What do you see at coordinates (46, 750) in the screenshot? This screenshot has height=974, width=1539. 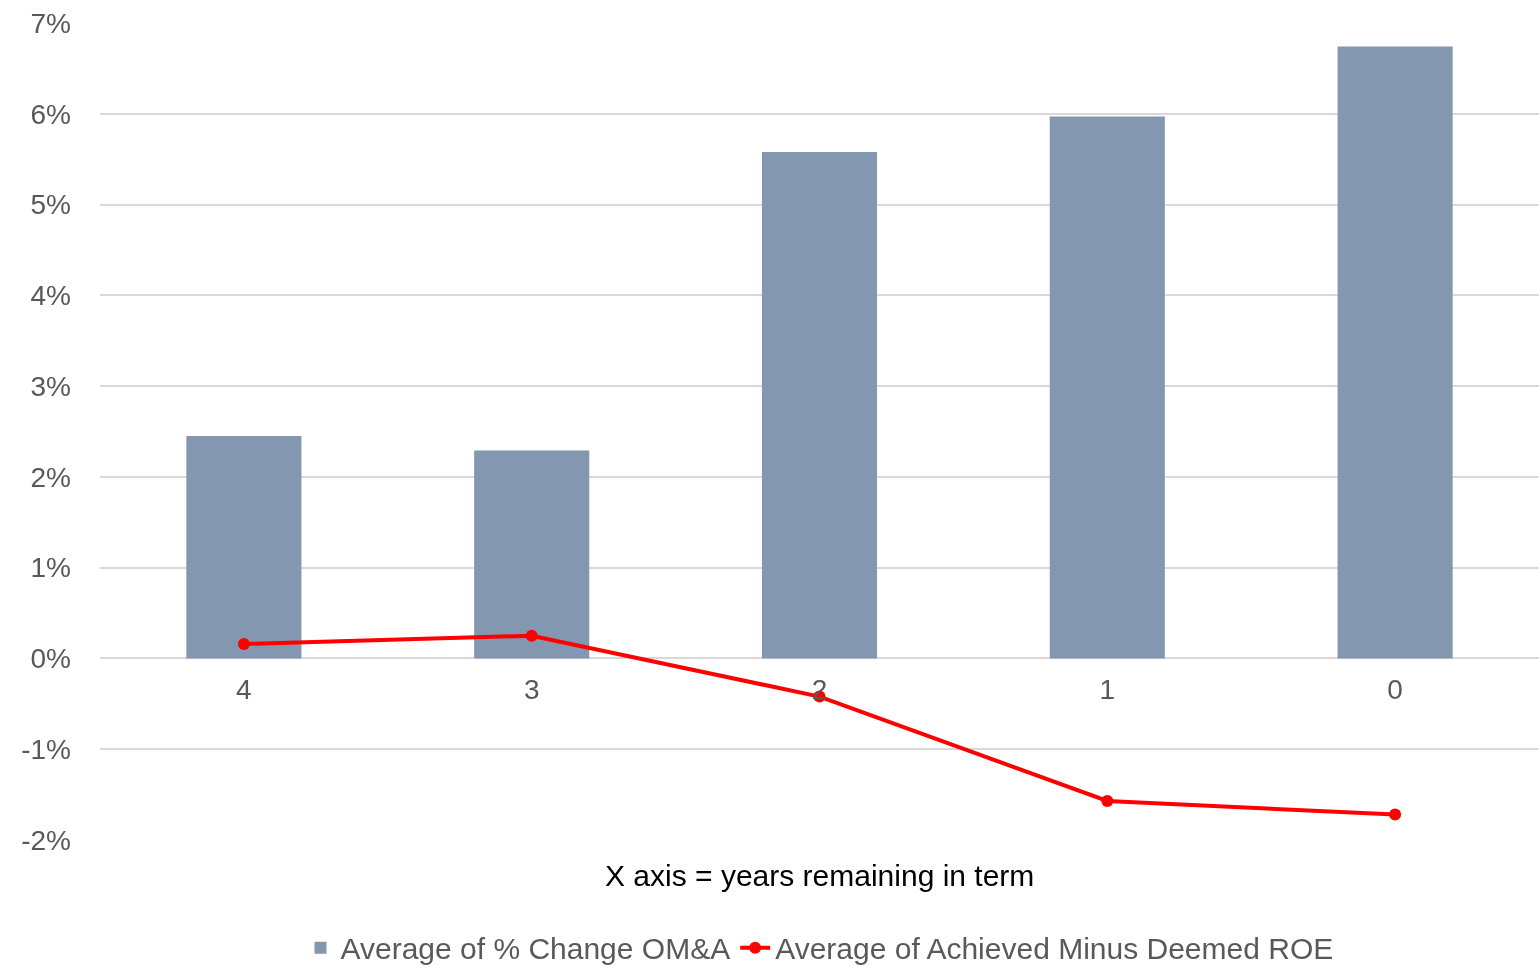 I see `y-tick-label: -1%` at bounding box center [46, 750].